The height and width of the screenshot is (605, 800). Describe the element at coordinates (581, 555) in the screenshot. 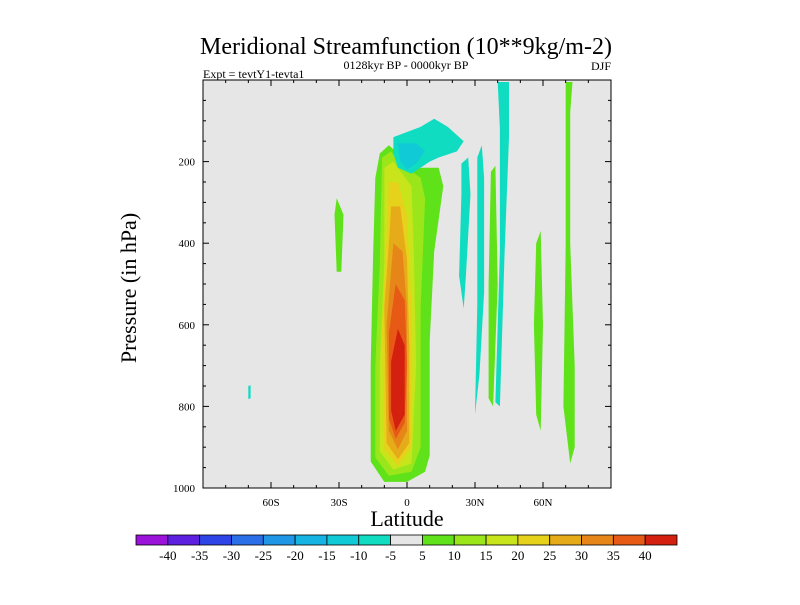

I see `colorbar-label: 30` at that location.